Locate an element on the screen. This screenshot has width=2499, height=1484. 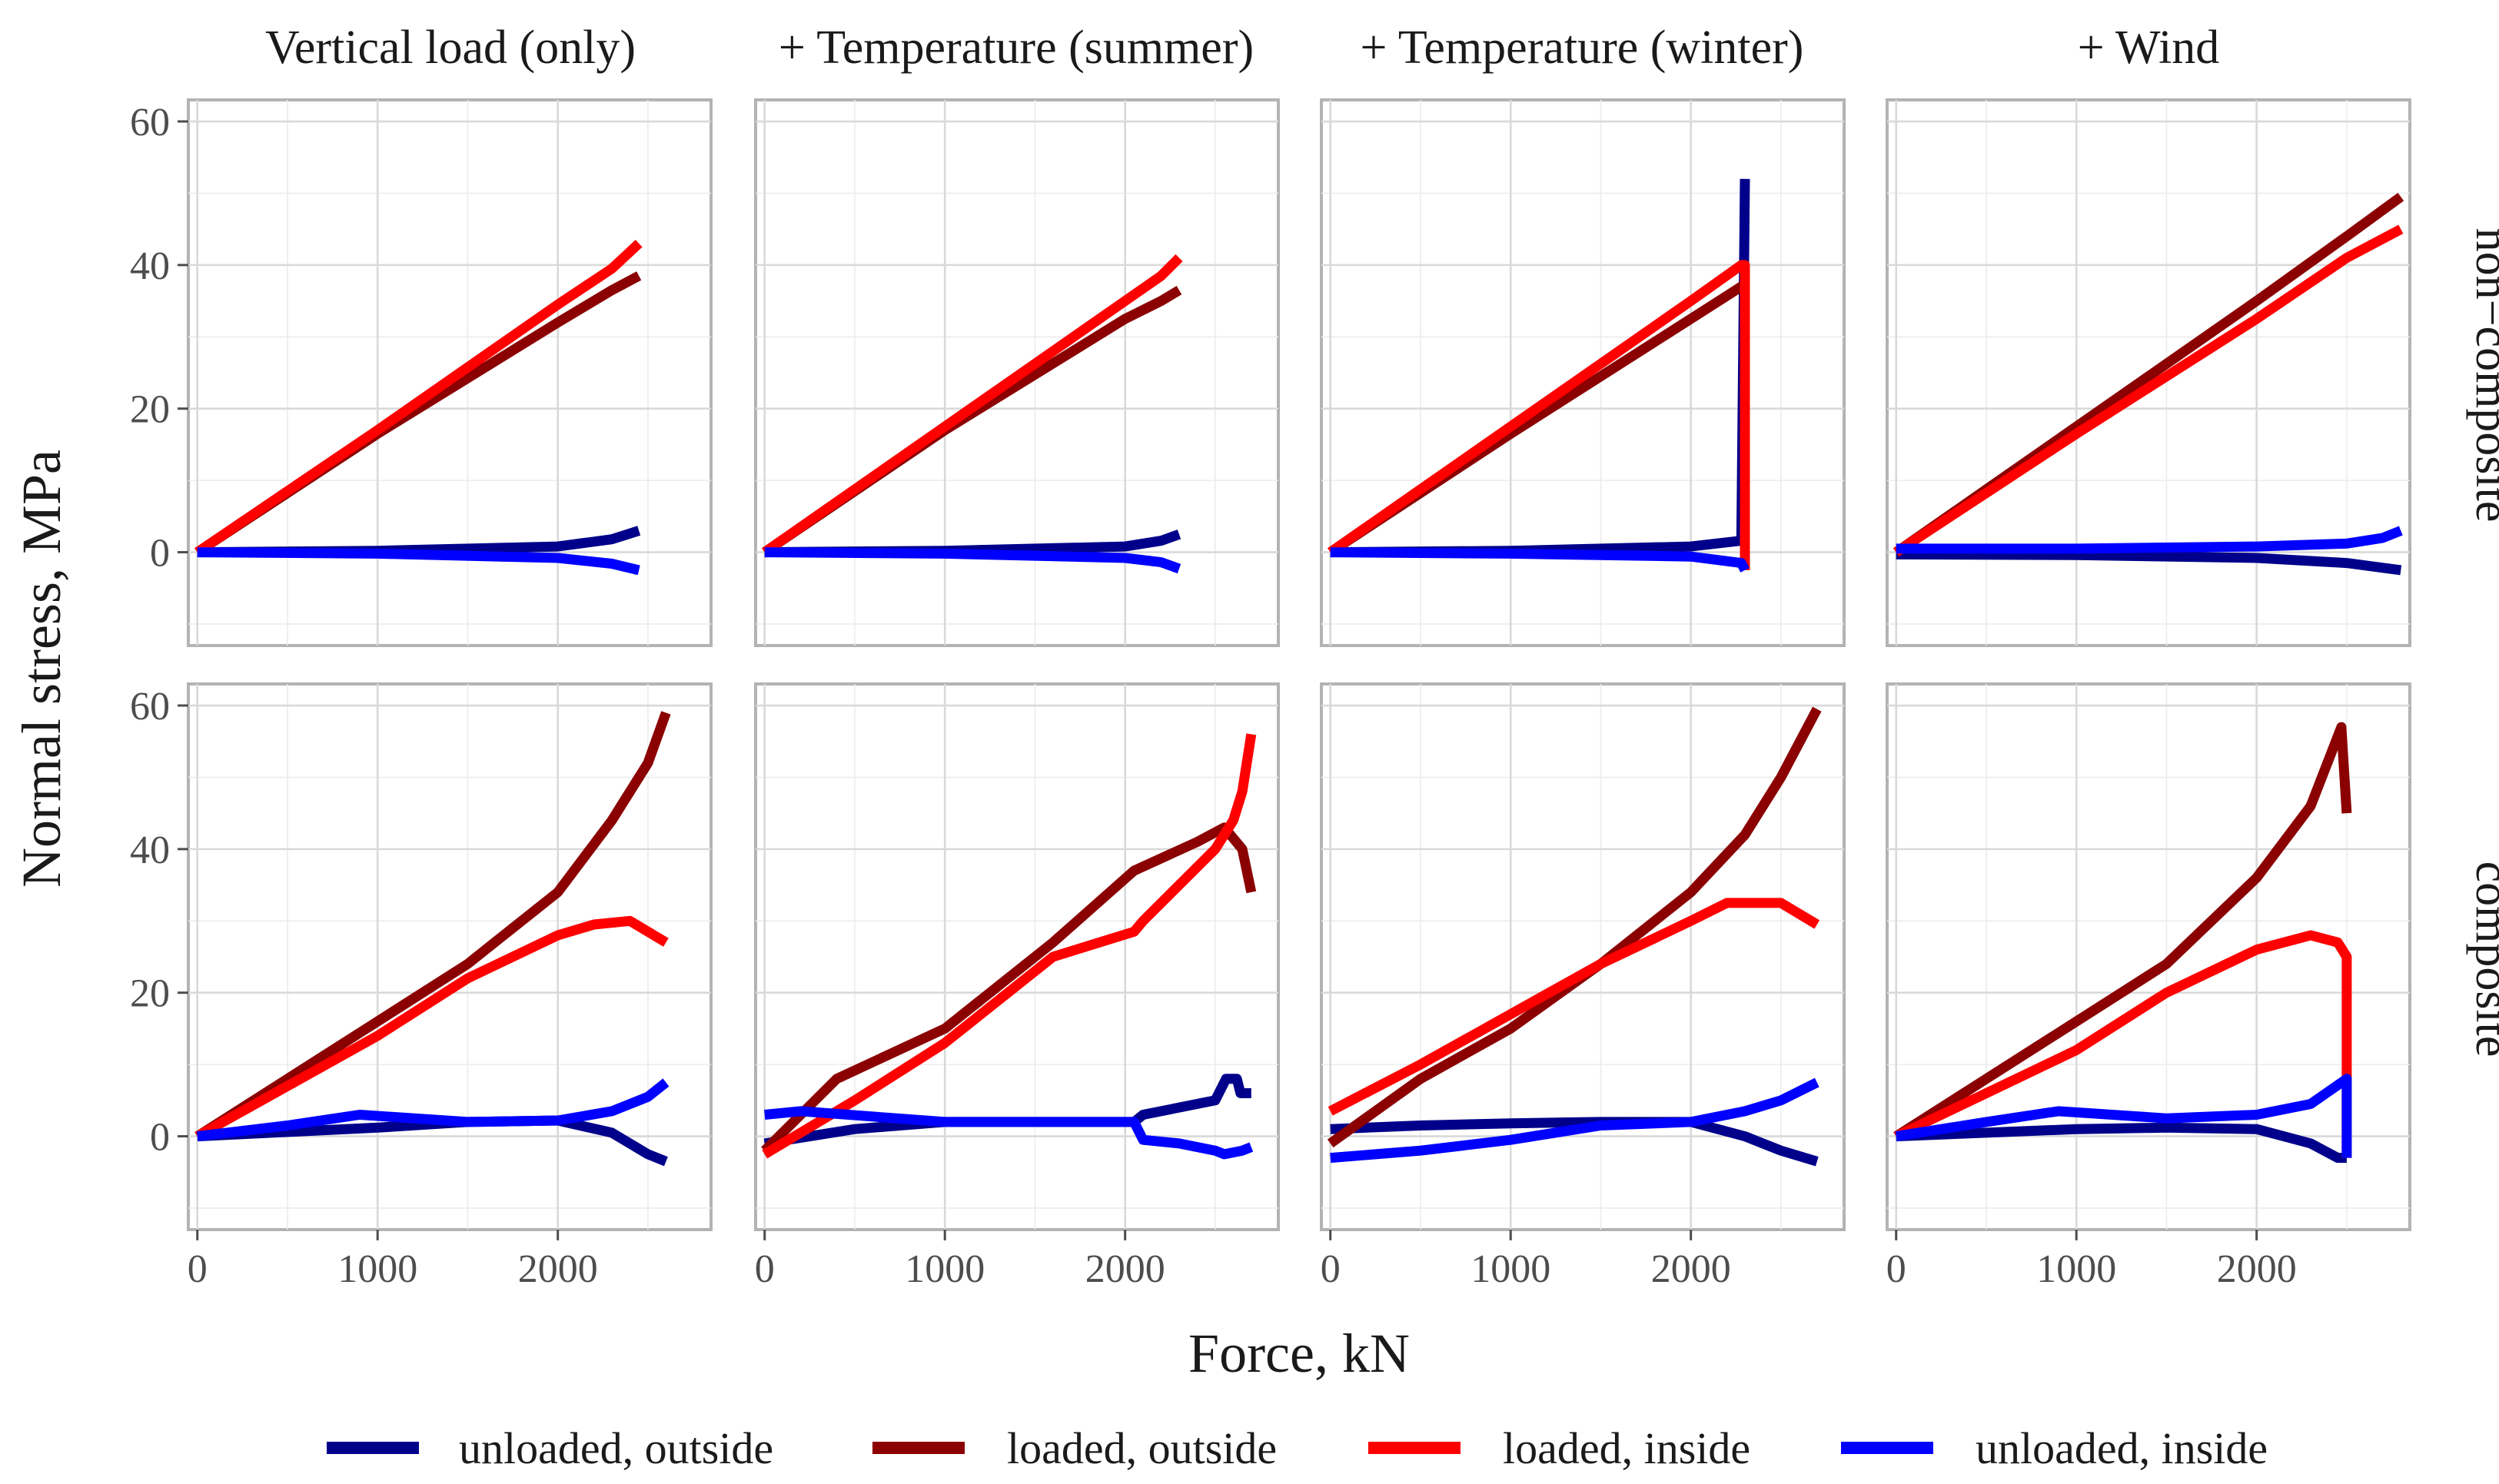
panel-r1-c2: 0 1000 2000 is located at coordinates (1583, 986).